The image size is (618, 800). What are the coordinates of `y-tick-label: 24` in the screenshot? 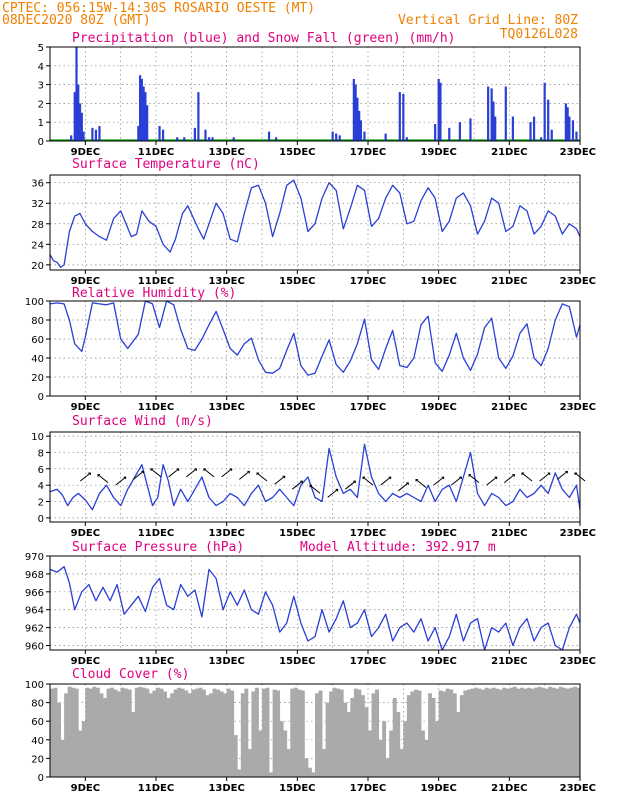 It's located at (37, 245).